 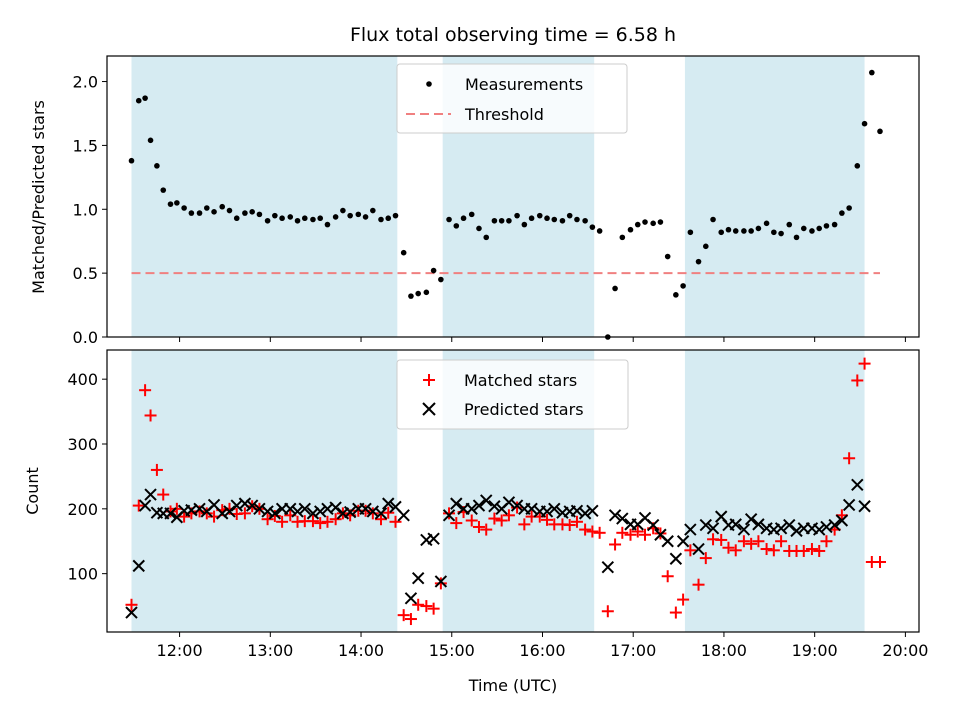 I want to click on top-panel-legend: Measurements Threshold, so click(x=512, y=98).